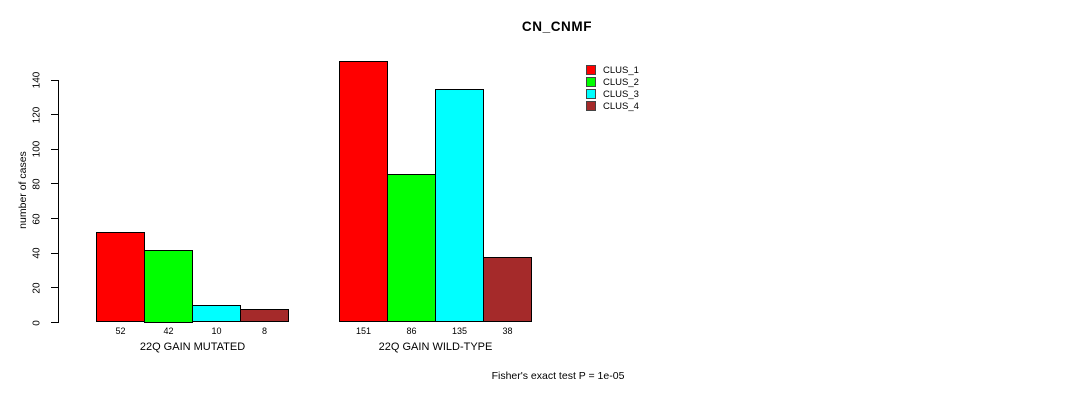  Describe the element at coordinates (37, 149) in the screenshot. I see `y-tick-label: 100` at that location.